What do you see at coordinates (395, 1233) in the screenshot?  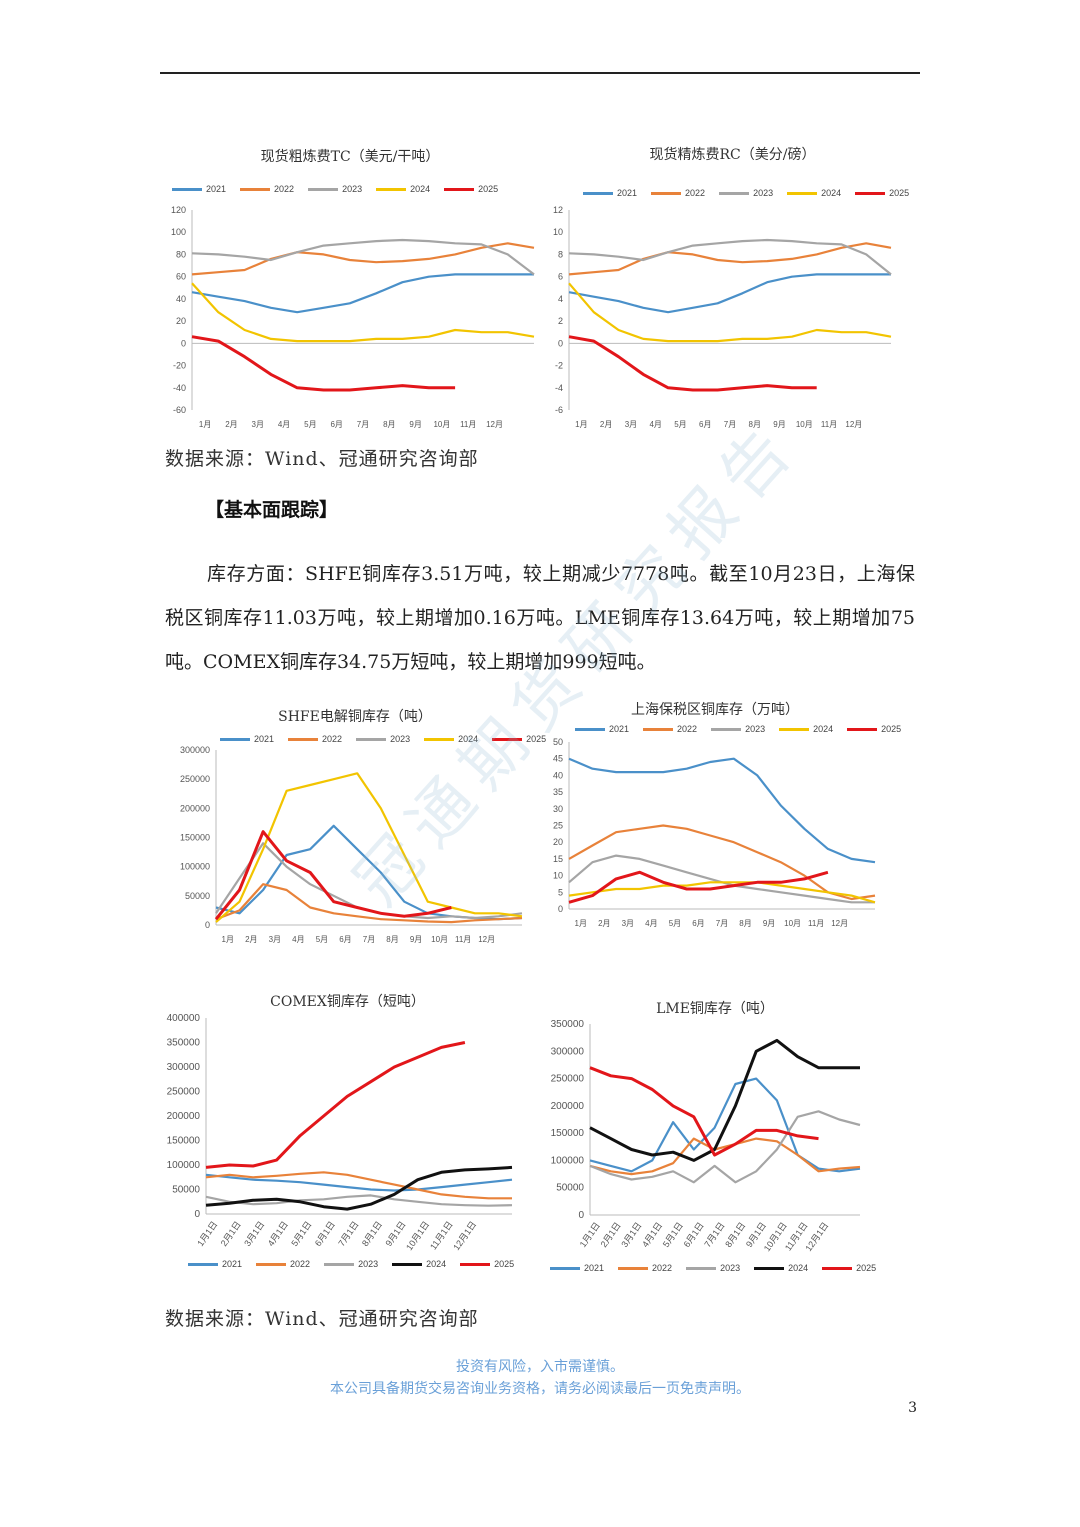 I see `x-tick-label: 9月1日` at bounding box center [395, 1233].